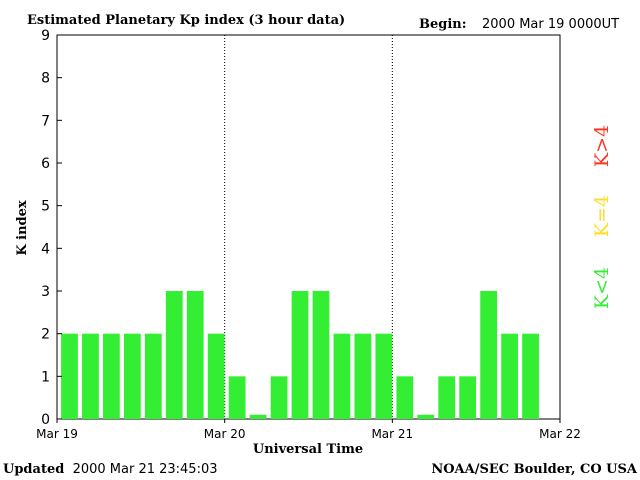 This screenshot has width=640, height=480. Describe the element at coordinates (33, 469) in the screenshot. I see `updated-label: Updated` at that location.